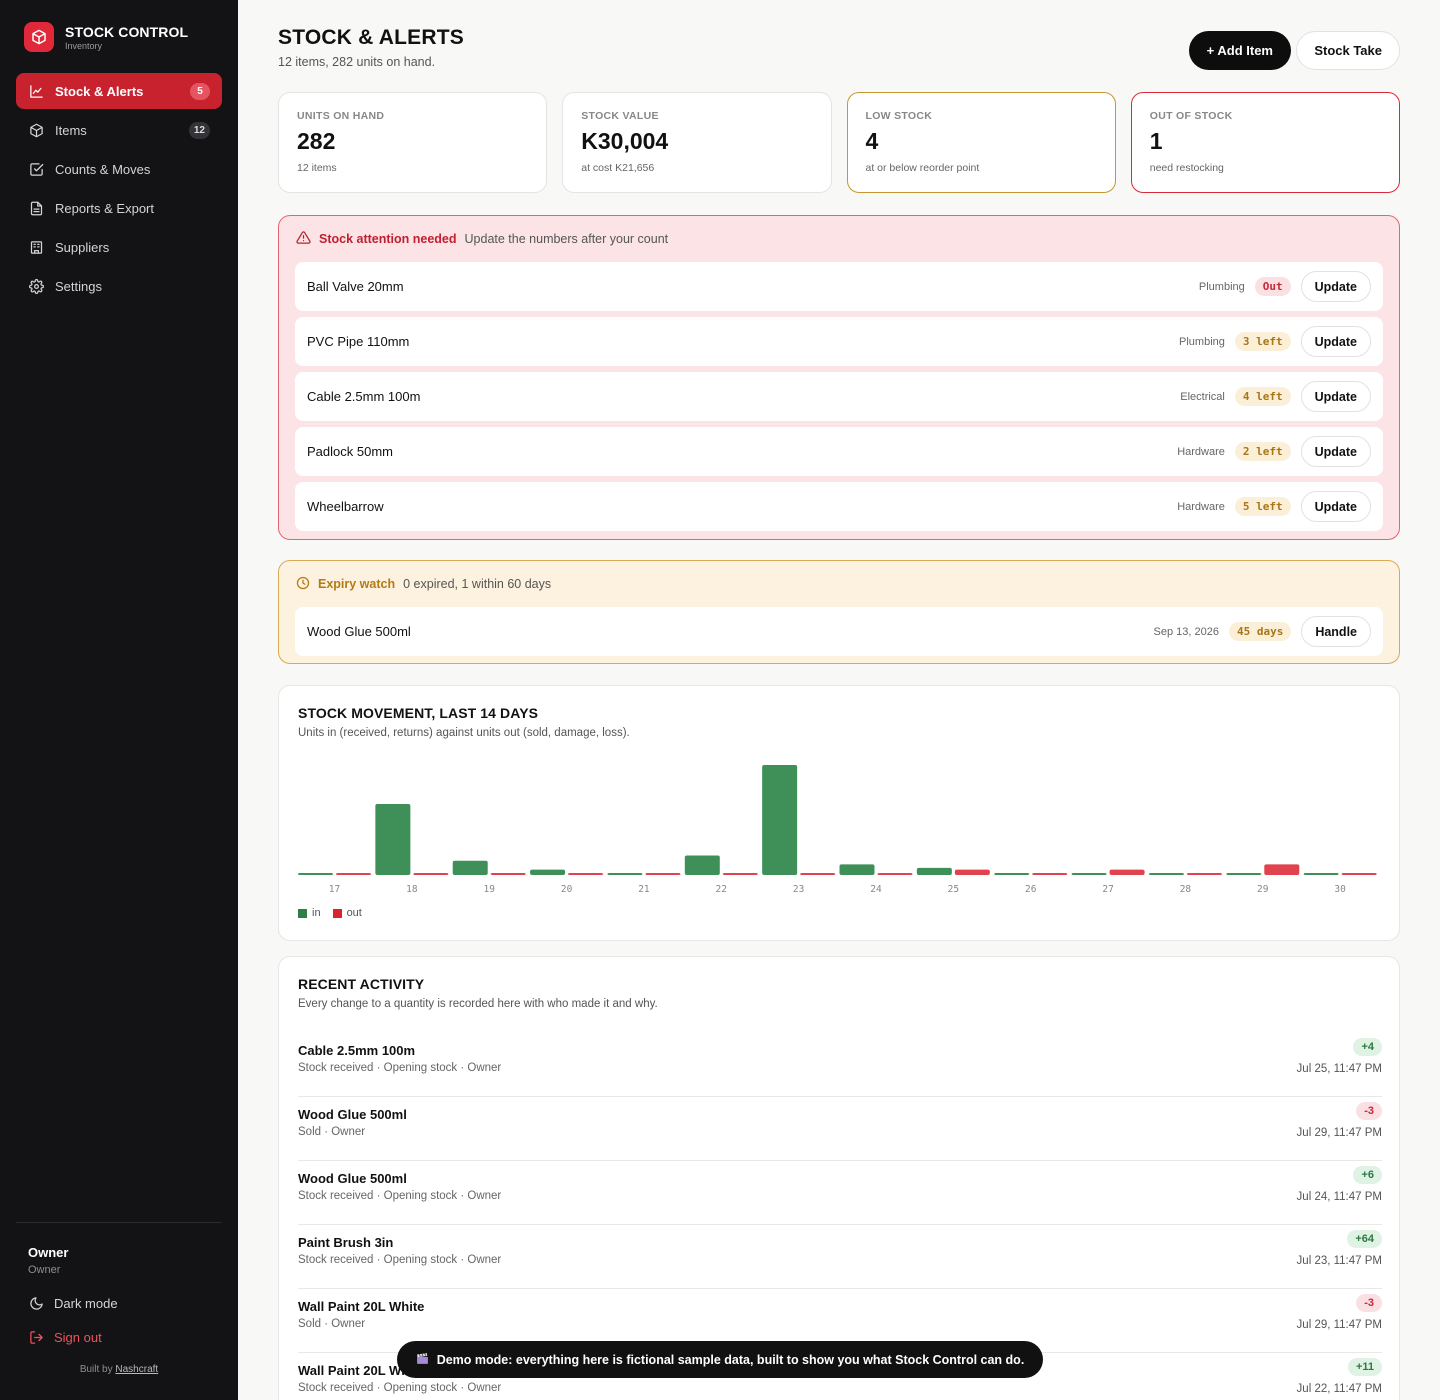 The height and width of the screenshot is (1400, 1440). Describe the element at coordinates (119, 208) in the screenshot. I see `sidebar-item-reports-export: Reports & Export` at that location.